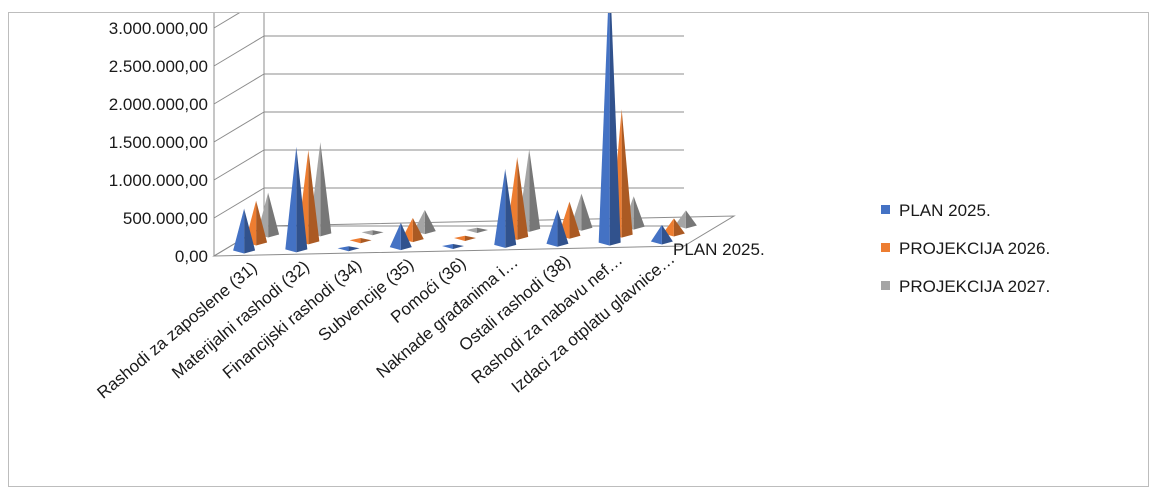 The width and height of the screenshot is (1157, 493). What do you see at coordinates (719, 249) in the screenshot?
I see `depth-axis-label: PLAN 2025.` at bounding box center [719, 249].